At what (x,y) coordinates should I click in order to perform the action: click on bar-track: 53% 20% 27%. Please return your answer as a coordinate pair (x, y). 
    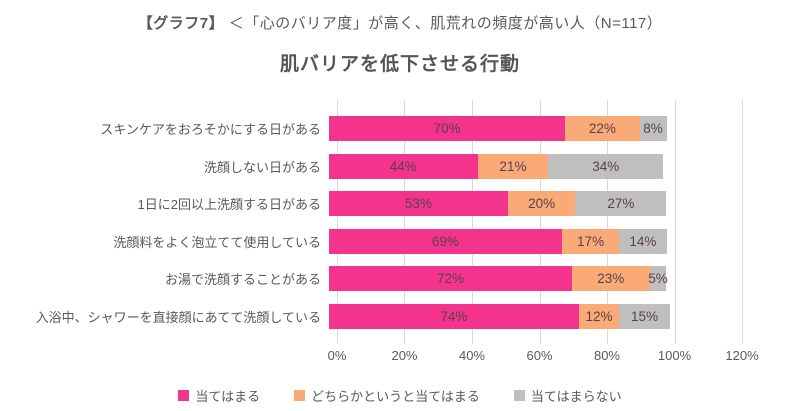
    Looking at the image, I should click on (531, 204).